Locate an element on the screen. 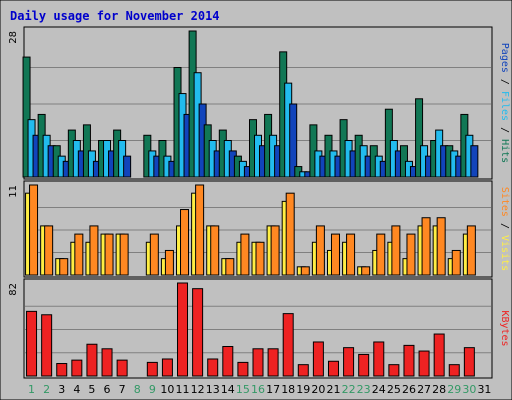 Image resolution: width=512 pixels, height=400 pixels. day-label-30: 30 is located at coordinates (469, 389).